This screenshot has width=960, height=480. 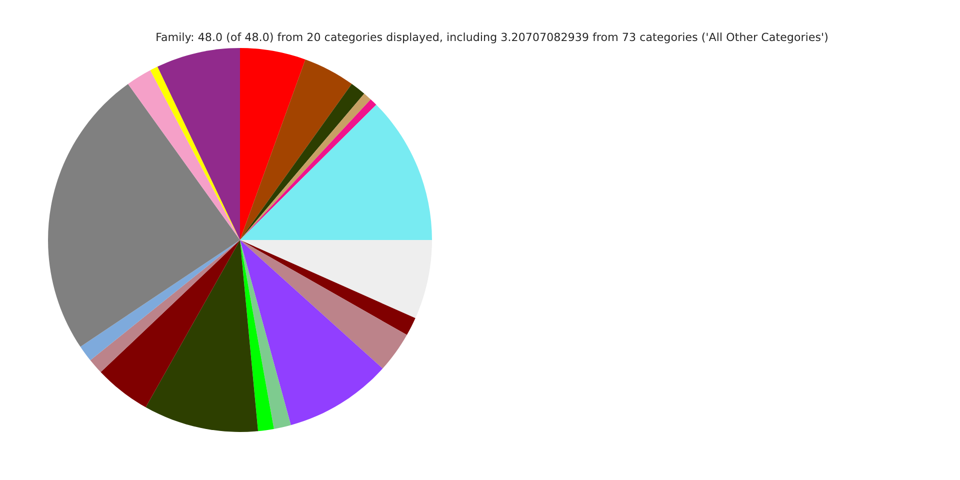 I want to click on text: Family: 48.0 (of 48.0) from 20 categories displayed, including 3.20707082939 from 73 categories ('All Other Categories'), so click(x=492, y=38).